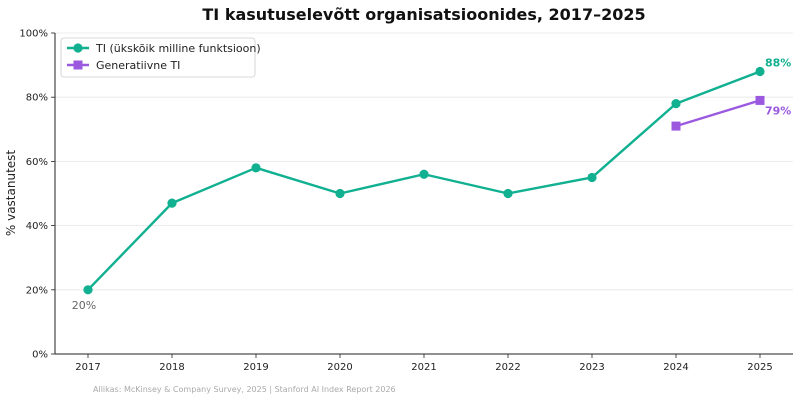  Describe the element at coordinates (37, 290) in the screenshot. I see `y-tick-label: 20%` at that location.